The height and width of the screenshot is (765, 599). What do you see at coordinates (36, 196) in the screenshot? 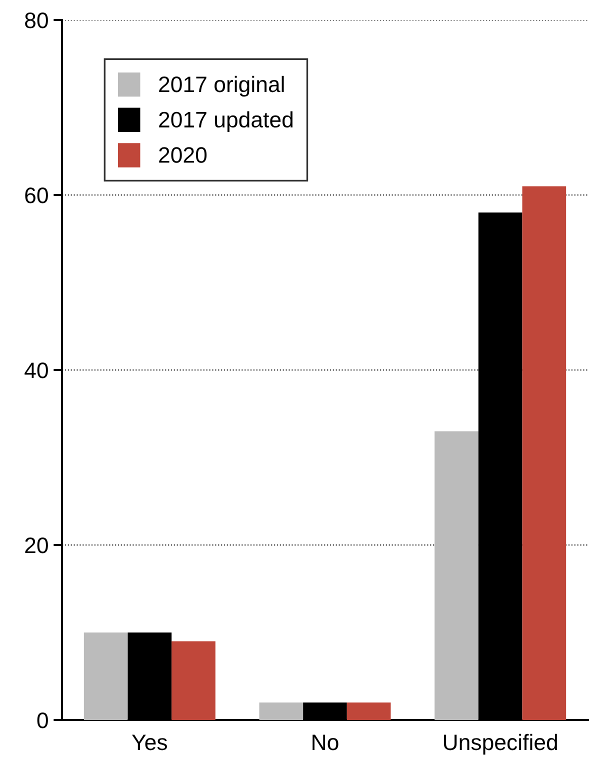
I see `y-tick-label: 60` at bounding box center [36, 196].